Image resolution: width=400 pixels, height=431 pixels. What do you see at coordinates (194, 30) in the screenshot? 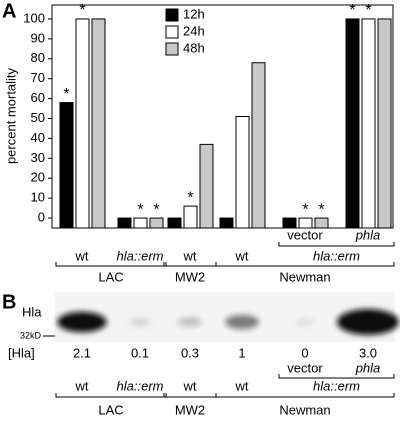
I see `legend-label: 24h` at bounding box center [194, 30].